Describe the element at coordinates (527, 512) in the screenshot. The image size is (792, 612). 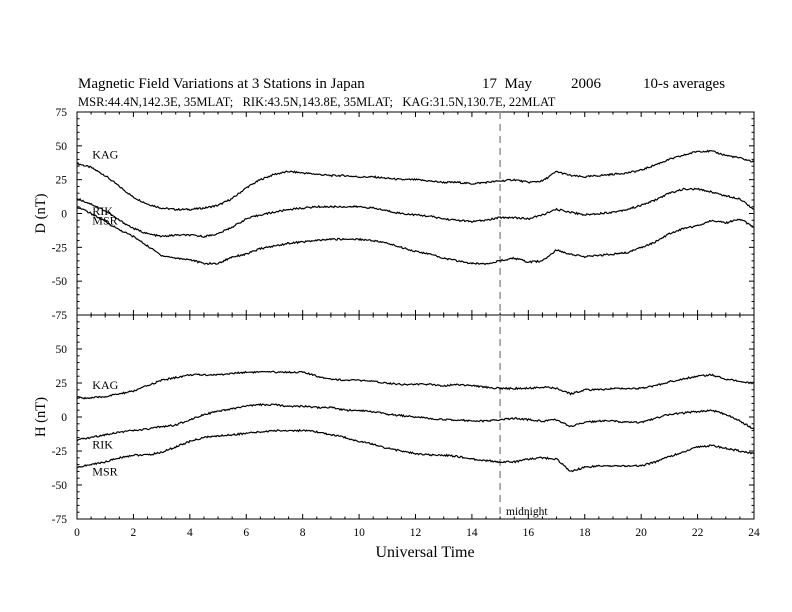
I see `midnight-label: midnight` at that location.